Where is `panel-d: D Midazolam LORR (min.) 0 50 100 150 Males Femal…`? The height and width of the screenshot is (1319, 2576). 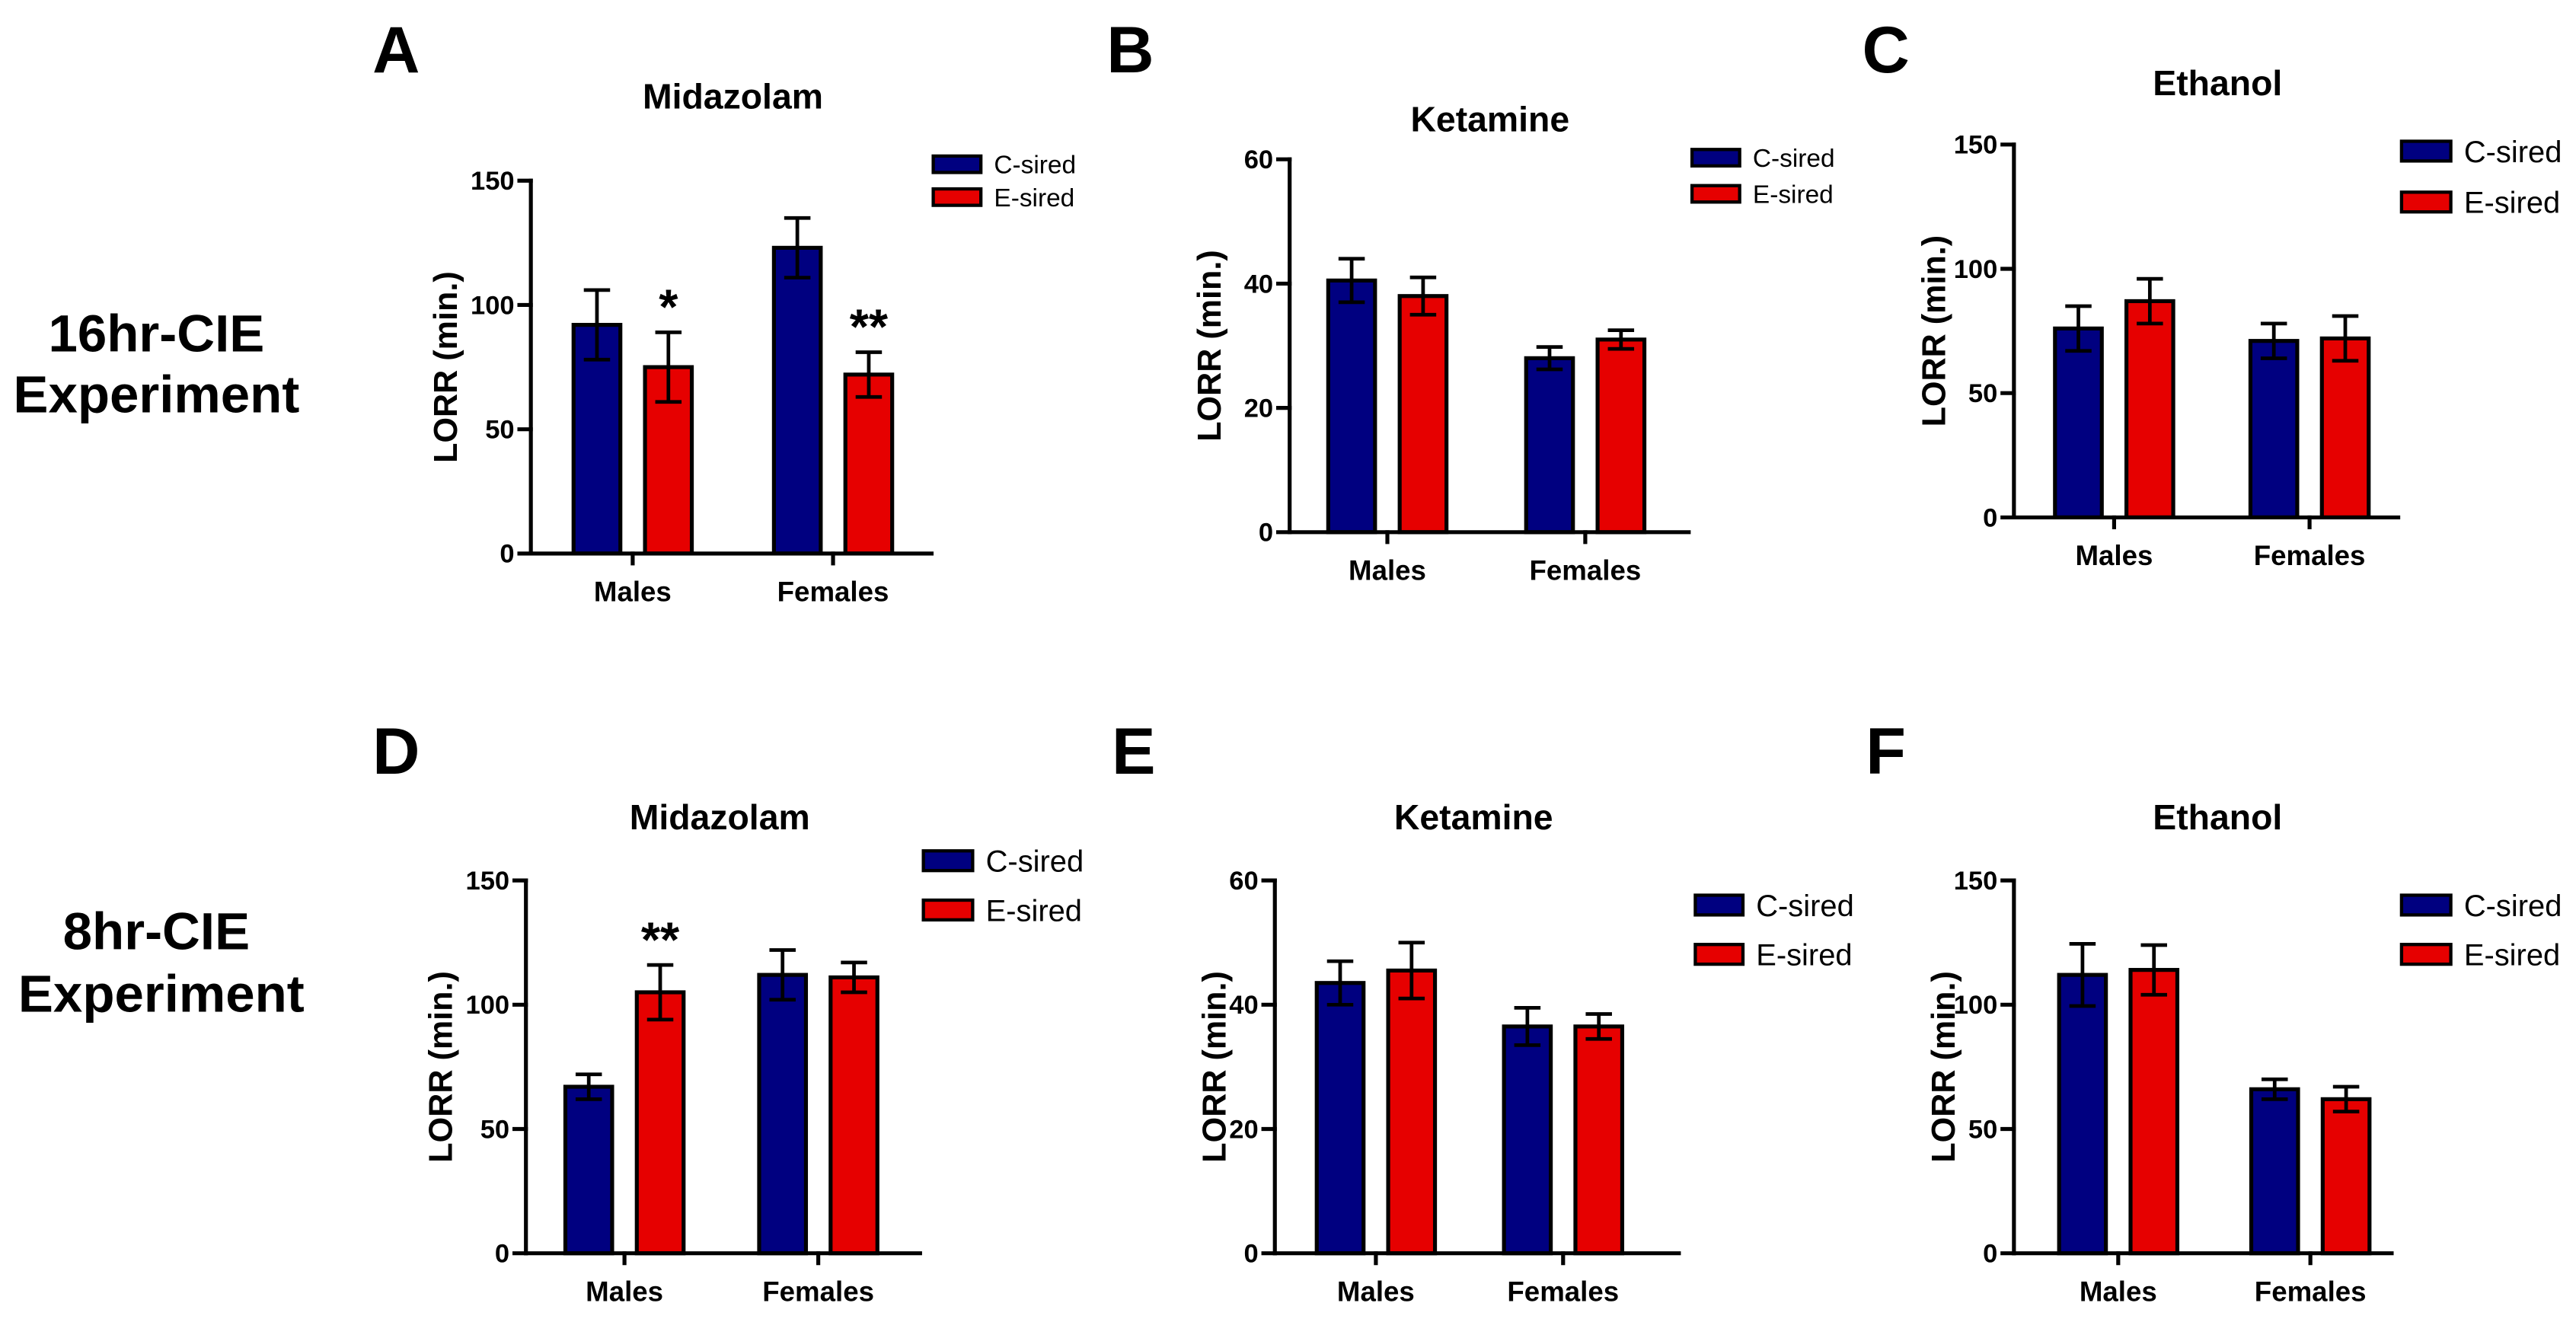 panel-d: D Midazolam LORR (min.) 0 50 100 150 Males Femal… is located at coordinates (728, 1011).